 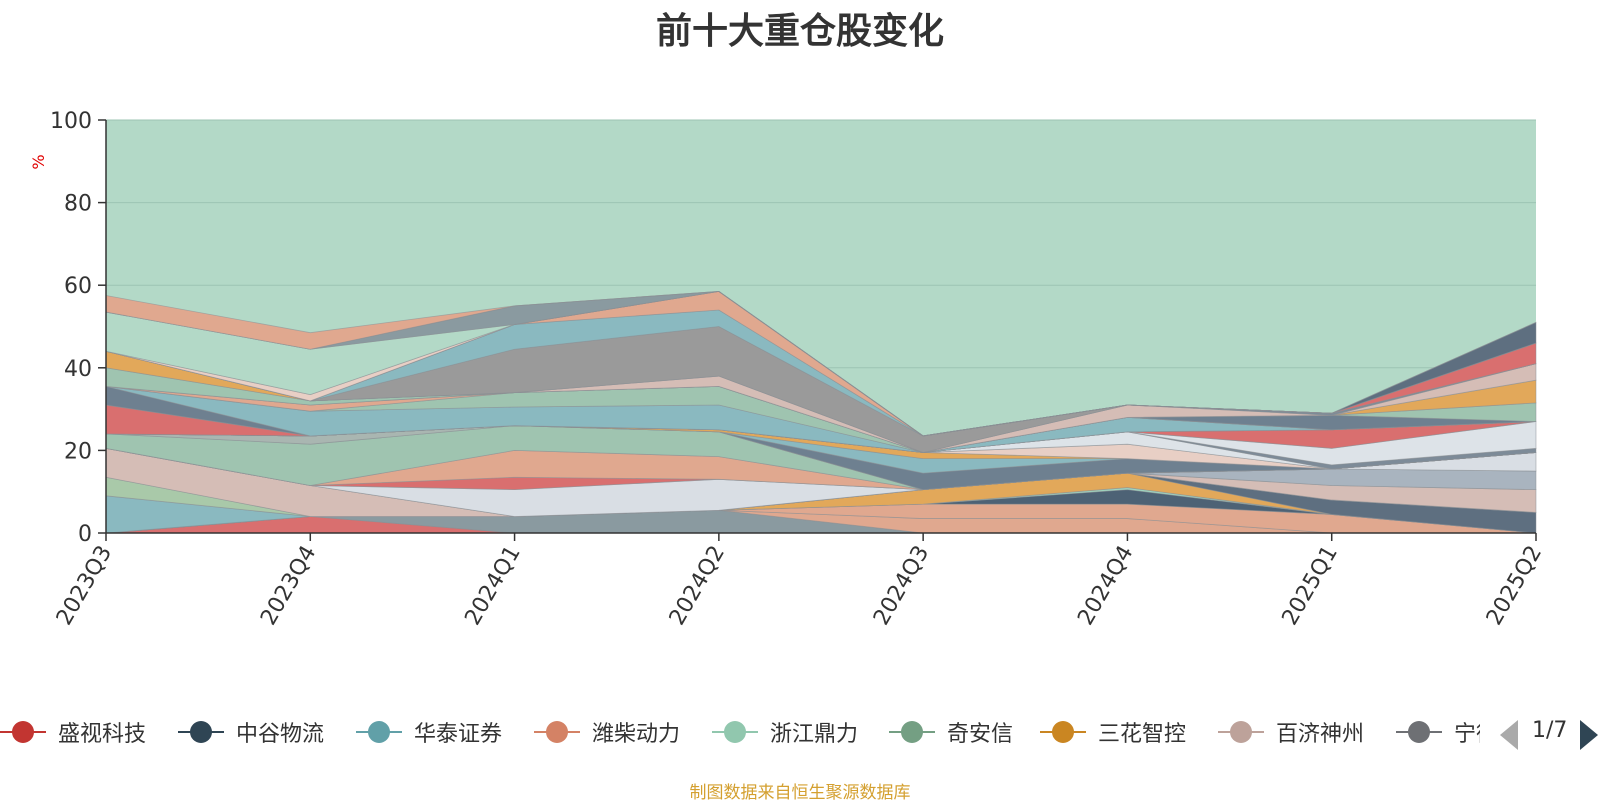 I want to click on legend-label: 浙江鼎力, so click(x=814, y=734).